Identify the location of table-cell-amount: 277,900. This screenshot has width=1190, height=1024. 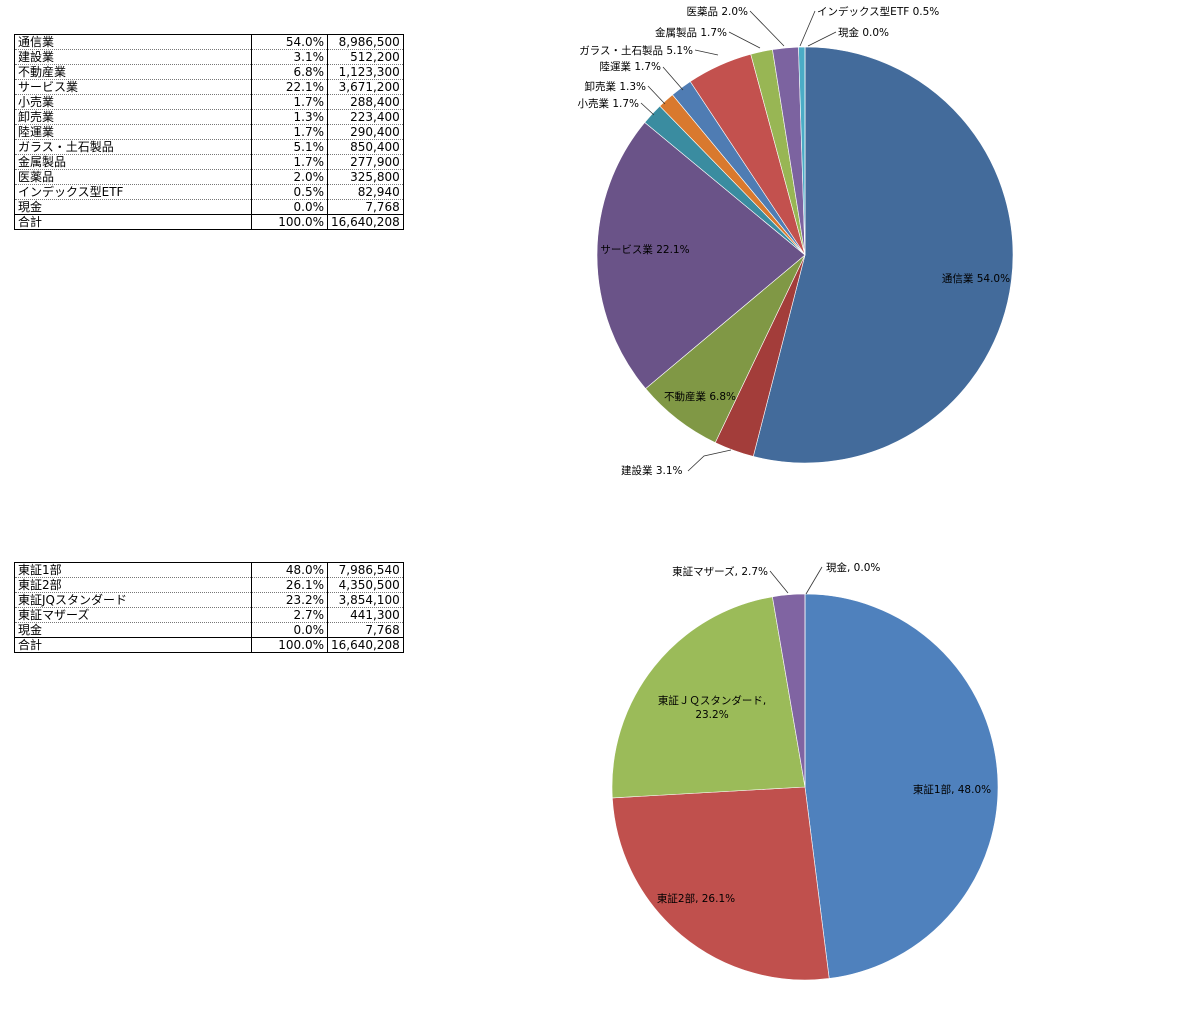
(365, 162).